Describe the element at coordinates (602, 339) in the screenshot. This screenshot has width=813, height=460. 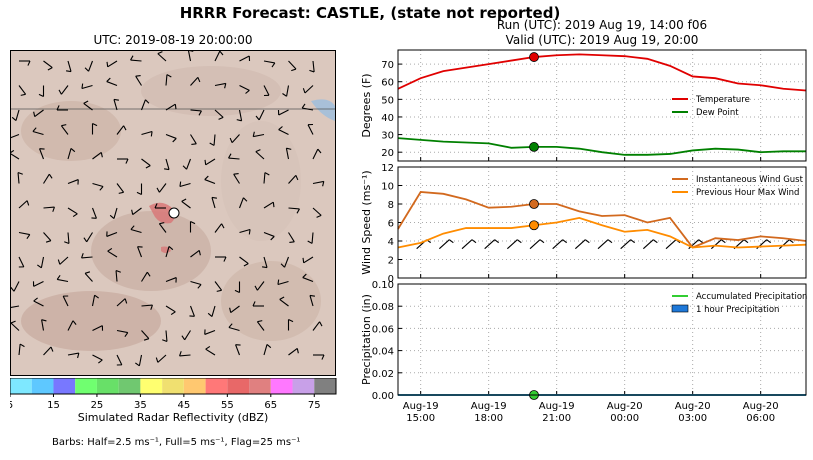
I see `plot-frame` at that location.